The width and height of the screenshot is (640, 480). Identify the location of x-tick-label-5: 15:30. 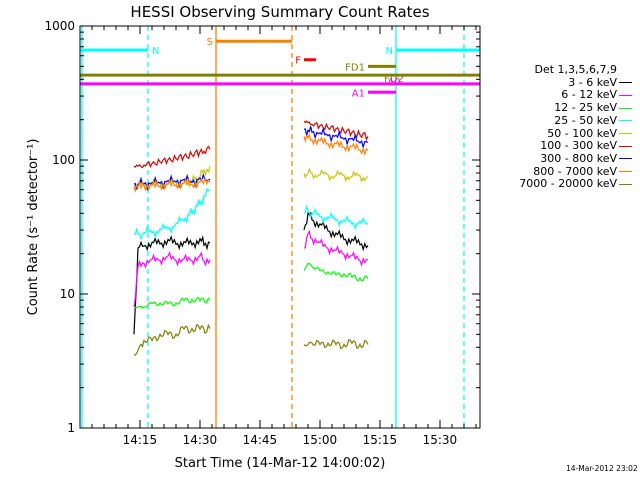
(440, 440).